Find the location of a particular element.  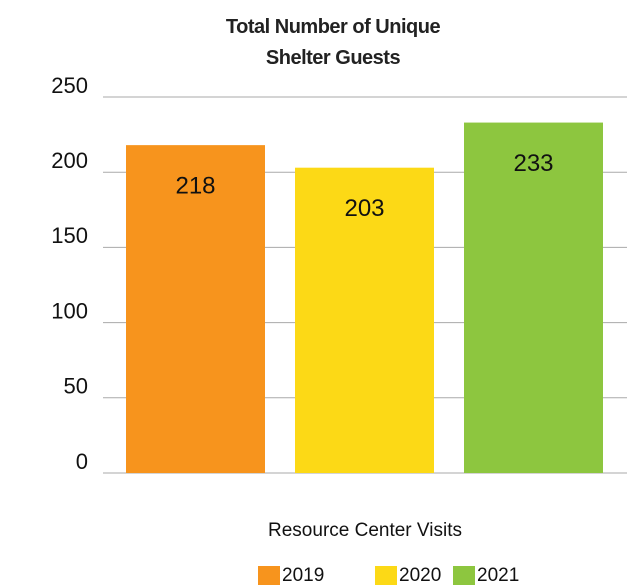

data-label: 203 is located at coordinates (364, 208).